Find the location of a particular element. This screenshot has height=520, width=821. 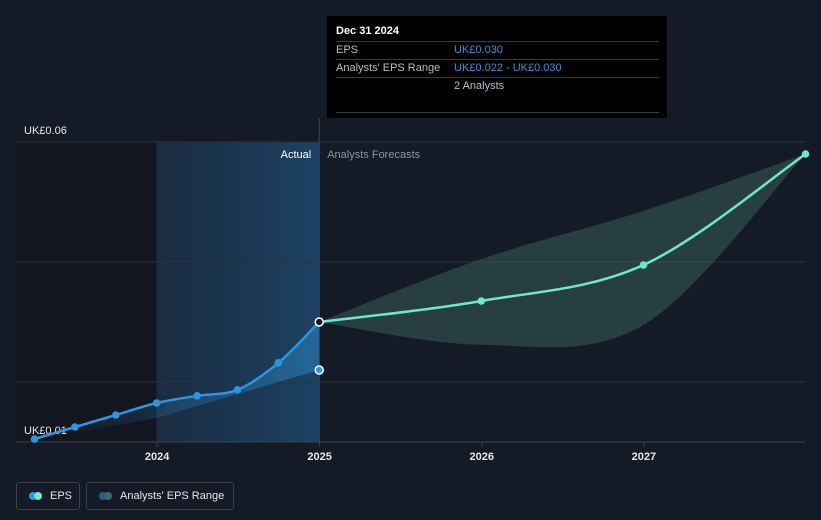

eps-range-actual-area is located at coordinates (197, 377).